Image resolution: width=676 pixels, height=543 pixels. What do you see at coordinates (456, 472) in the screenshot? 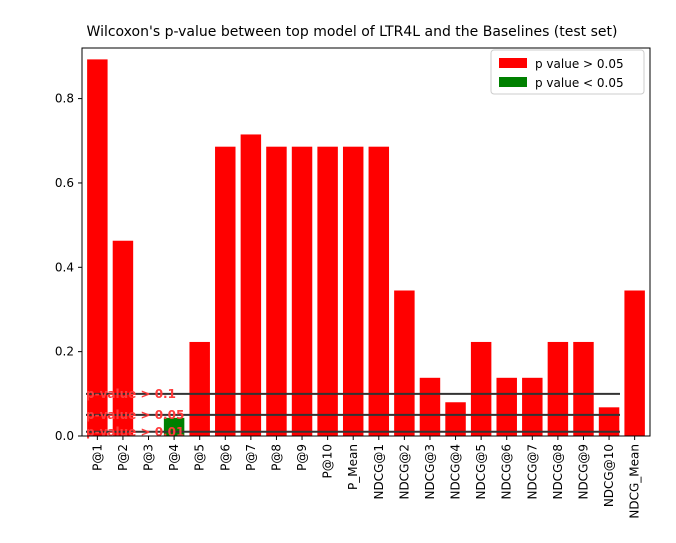
I see `x-tick-label-14: NDCG@4` at bounding box center [456, 472].